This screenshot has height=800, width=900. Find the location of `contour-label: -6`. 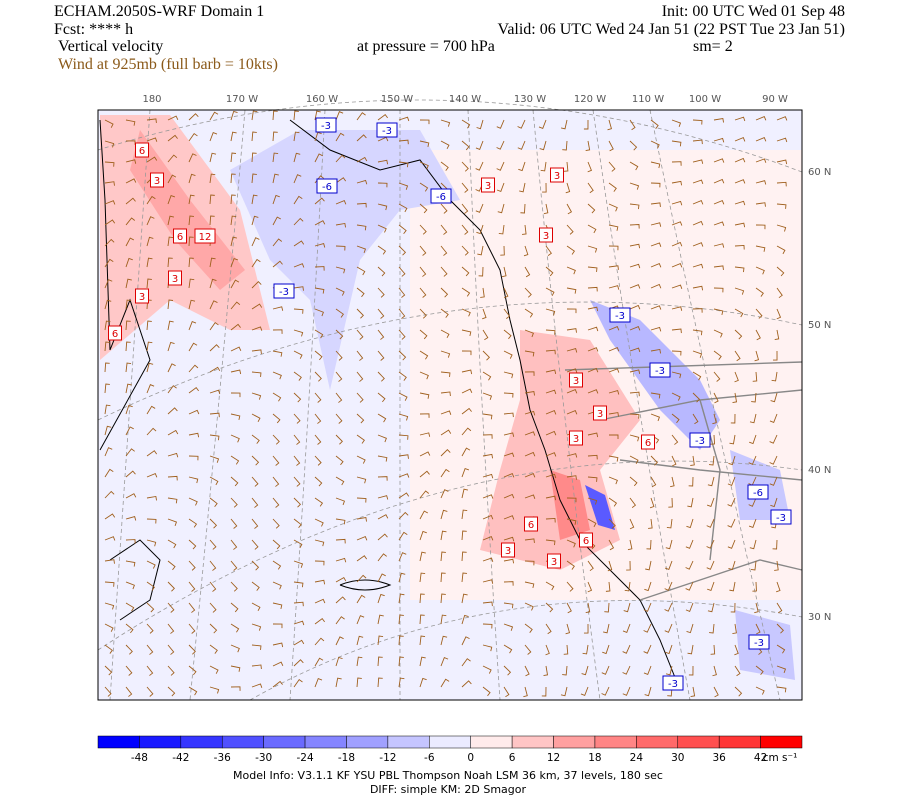

contour-label: -6 is located at coordinates (441, 197).